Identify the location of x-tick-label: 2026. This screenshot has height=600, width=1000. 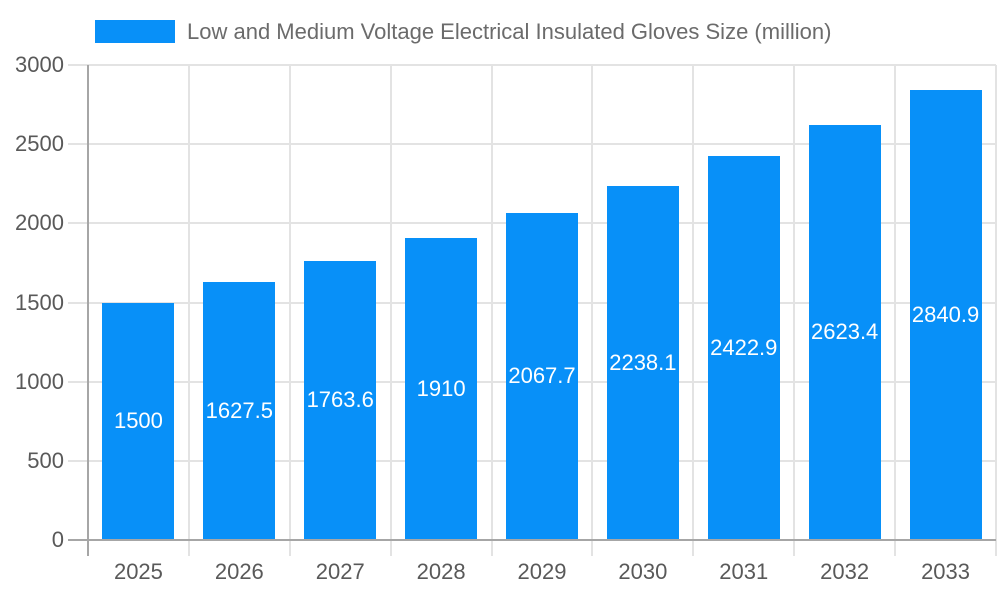
(239, 571).